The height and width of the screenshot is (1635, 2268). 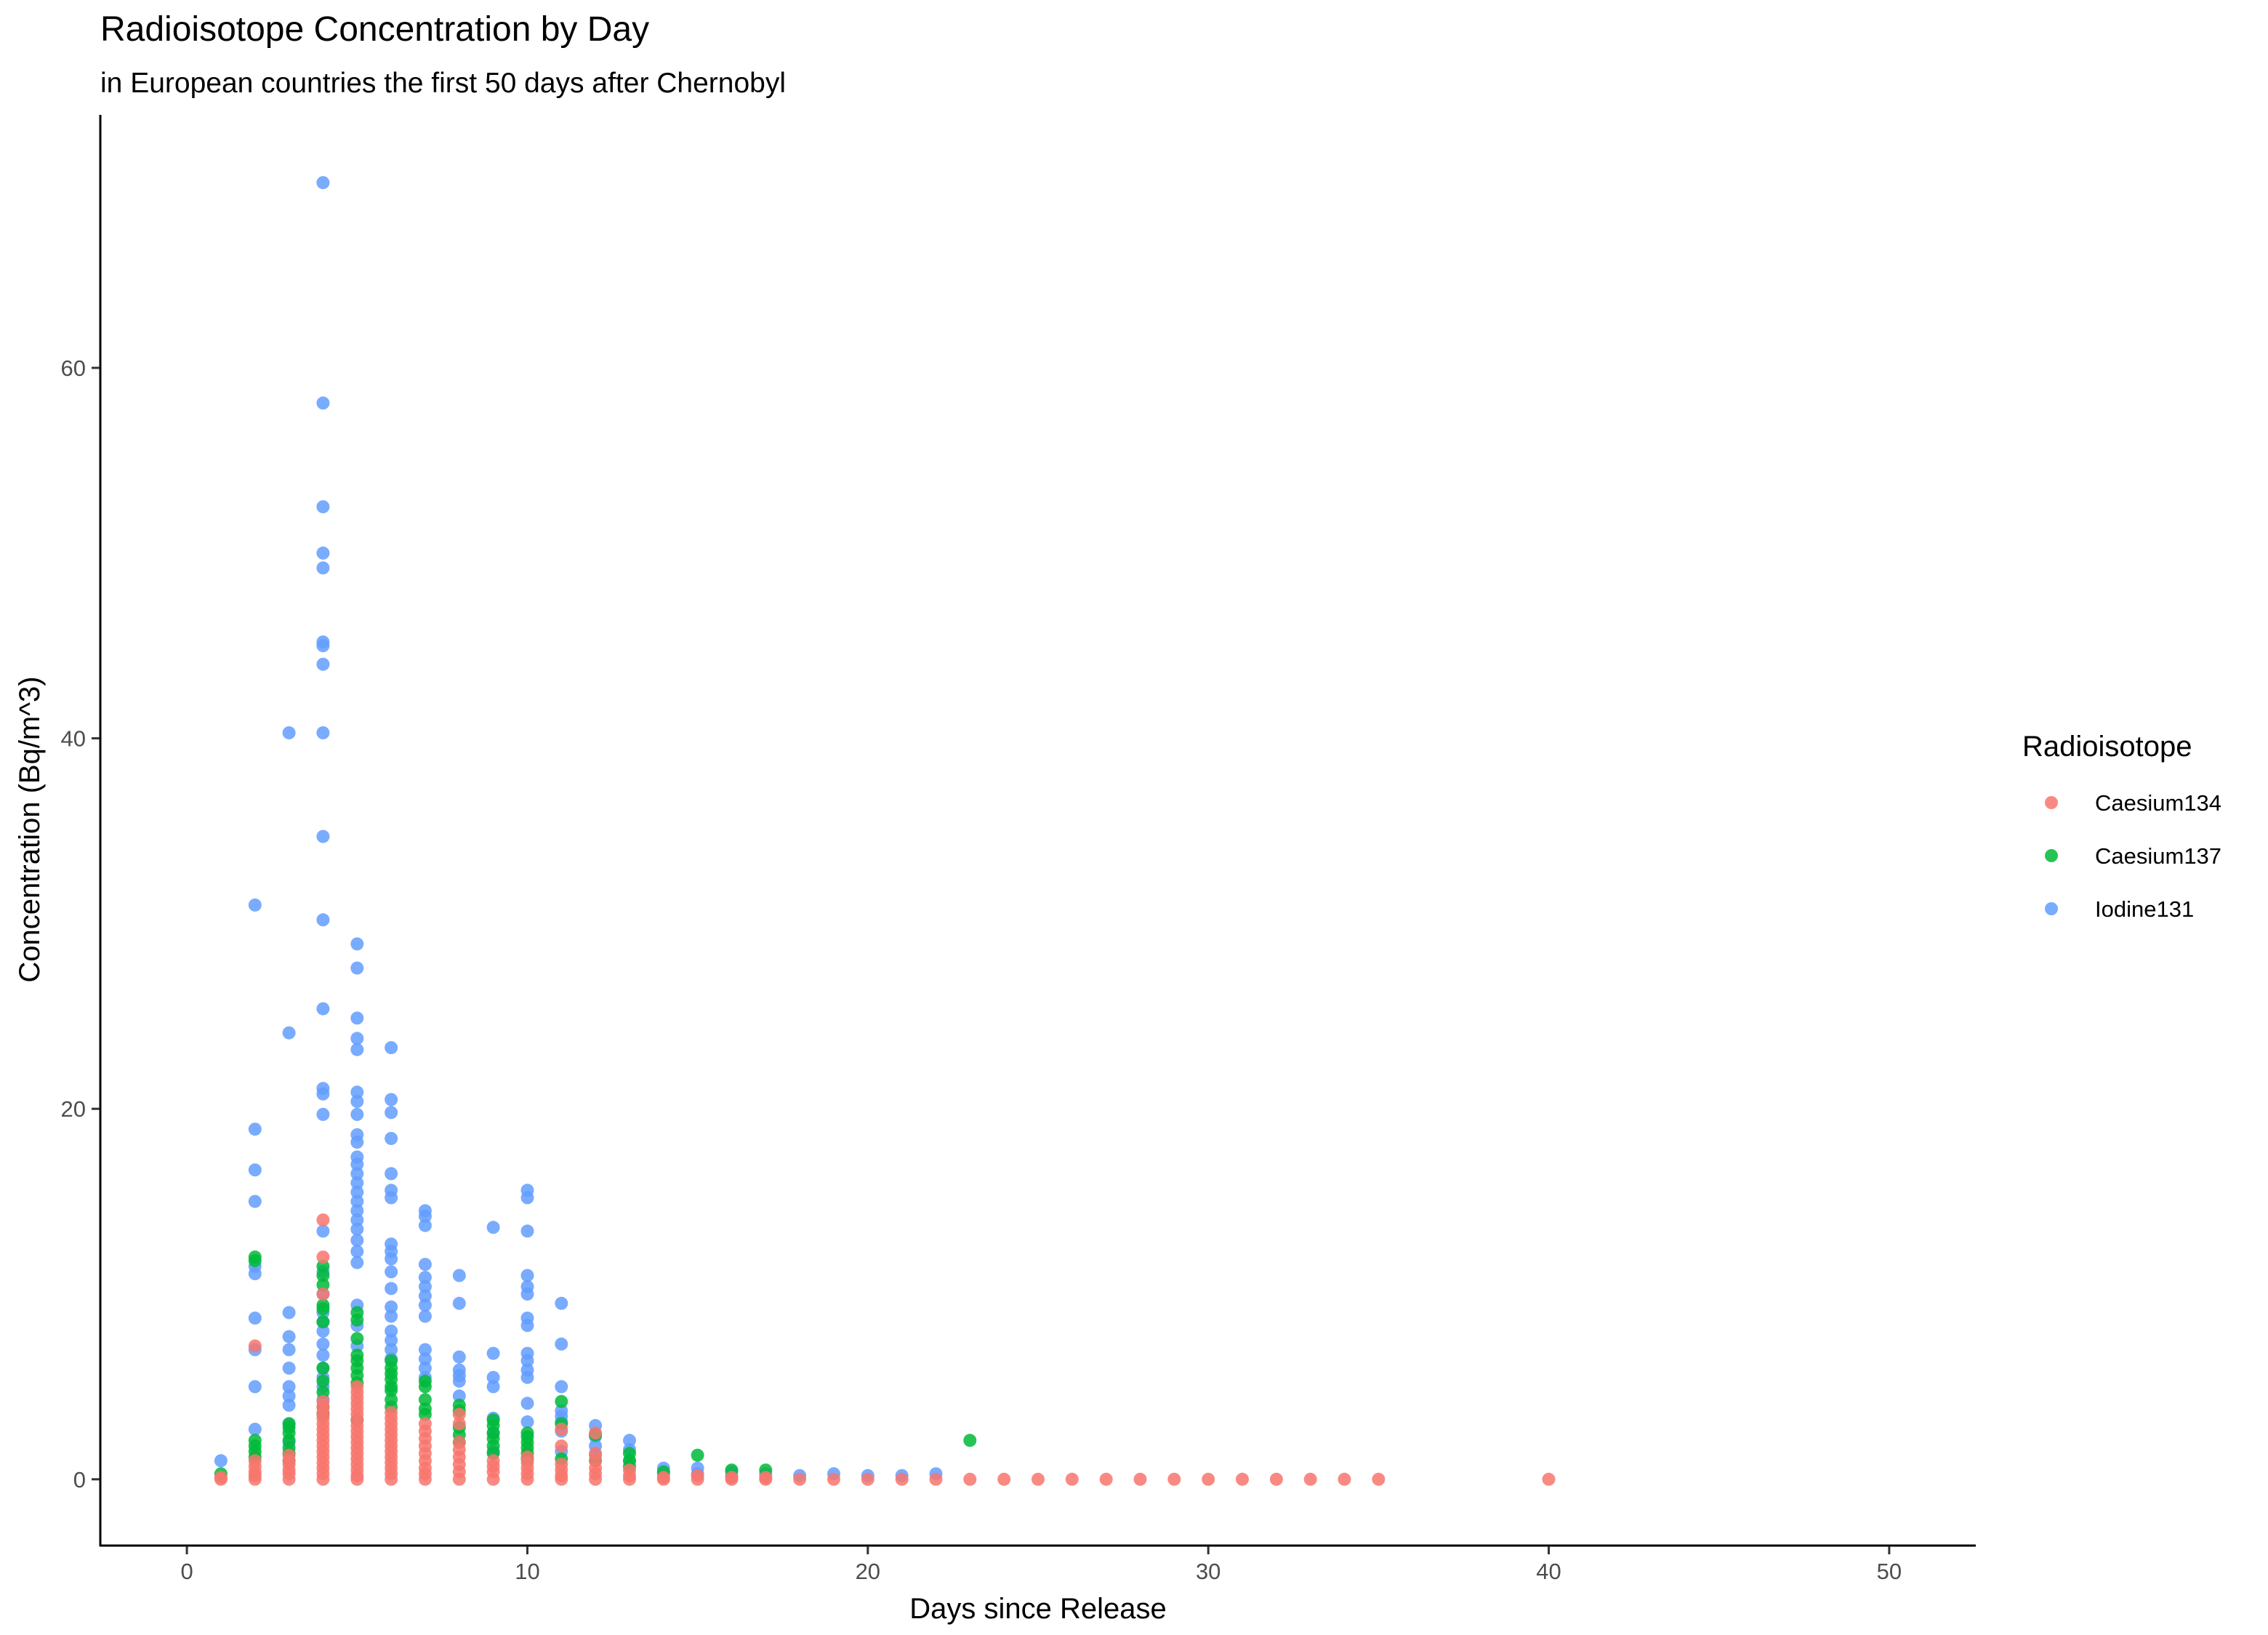 I want to click on x-tick-label: 50, so click(x=1889, y=1571).